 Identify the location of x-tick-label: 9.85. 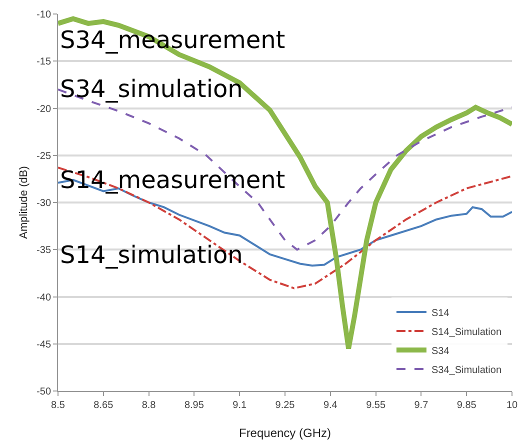
(466, 405).